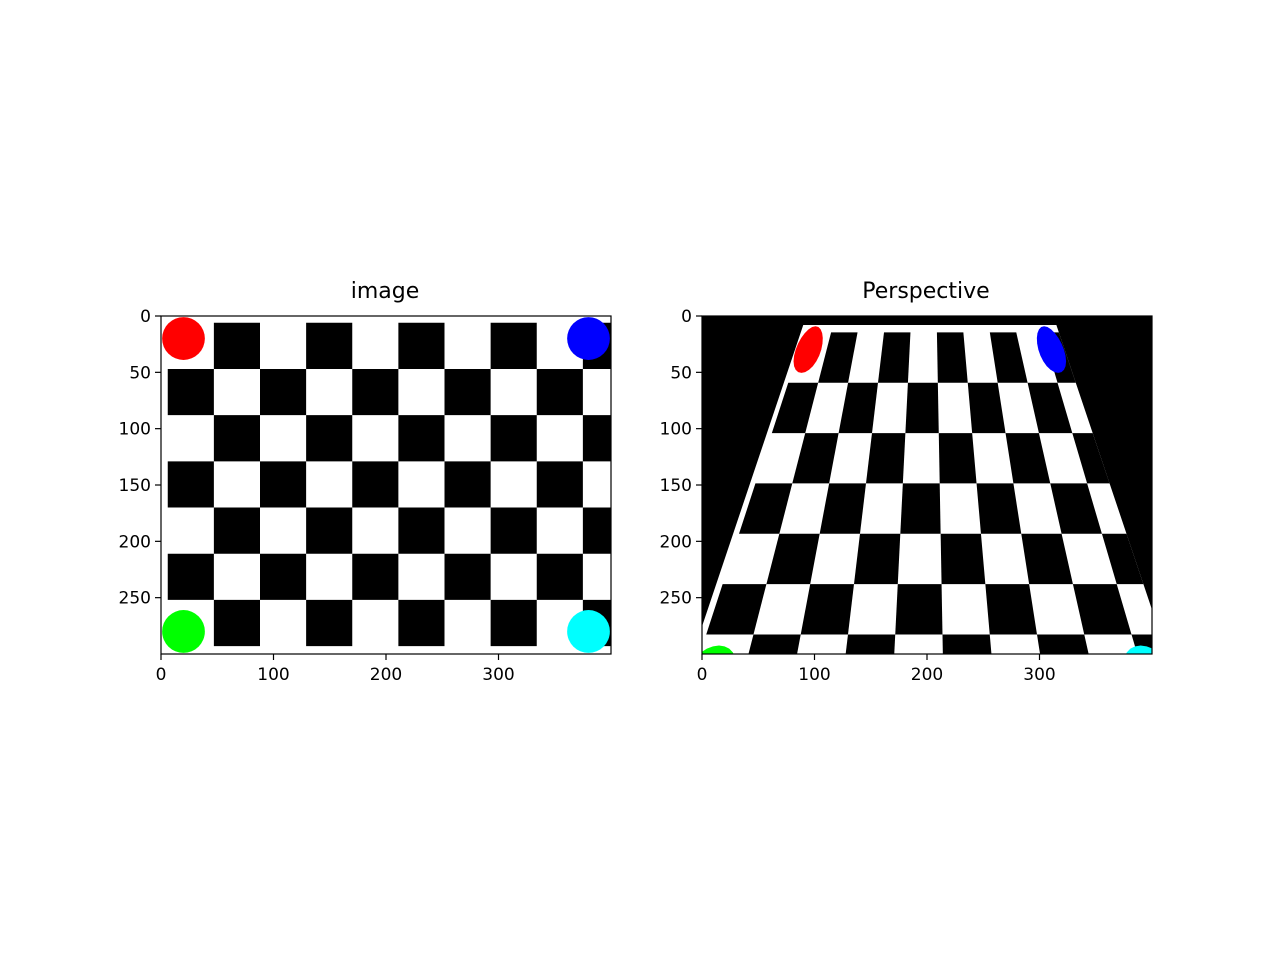  I want to click on image-y-tick-label: 50, so click(140, 373).